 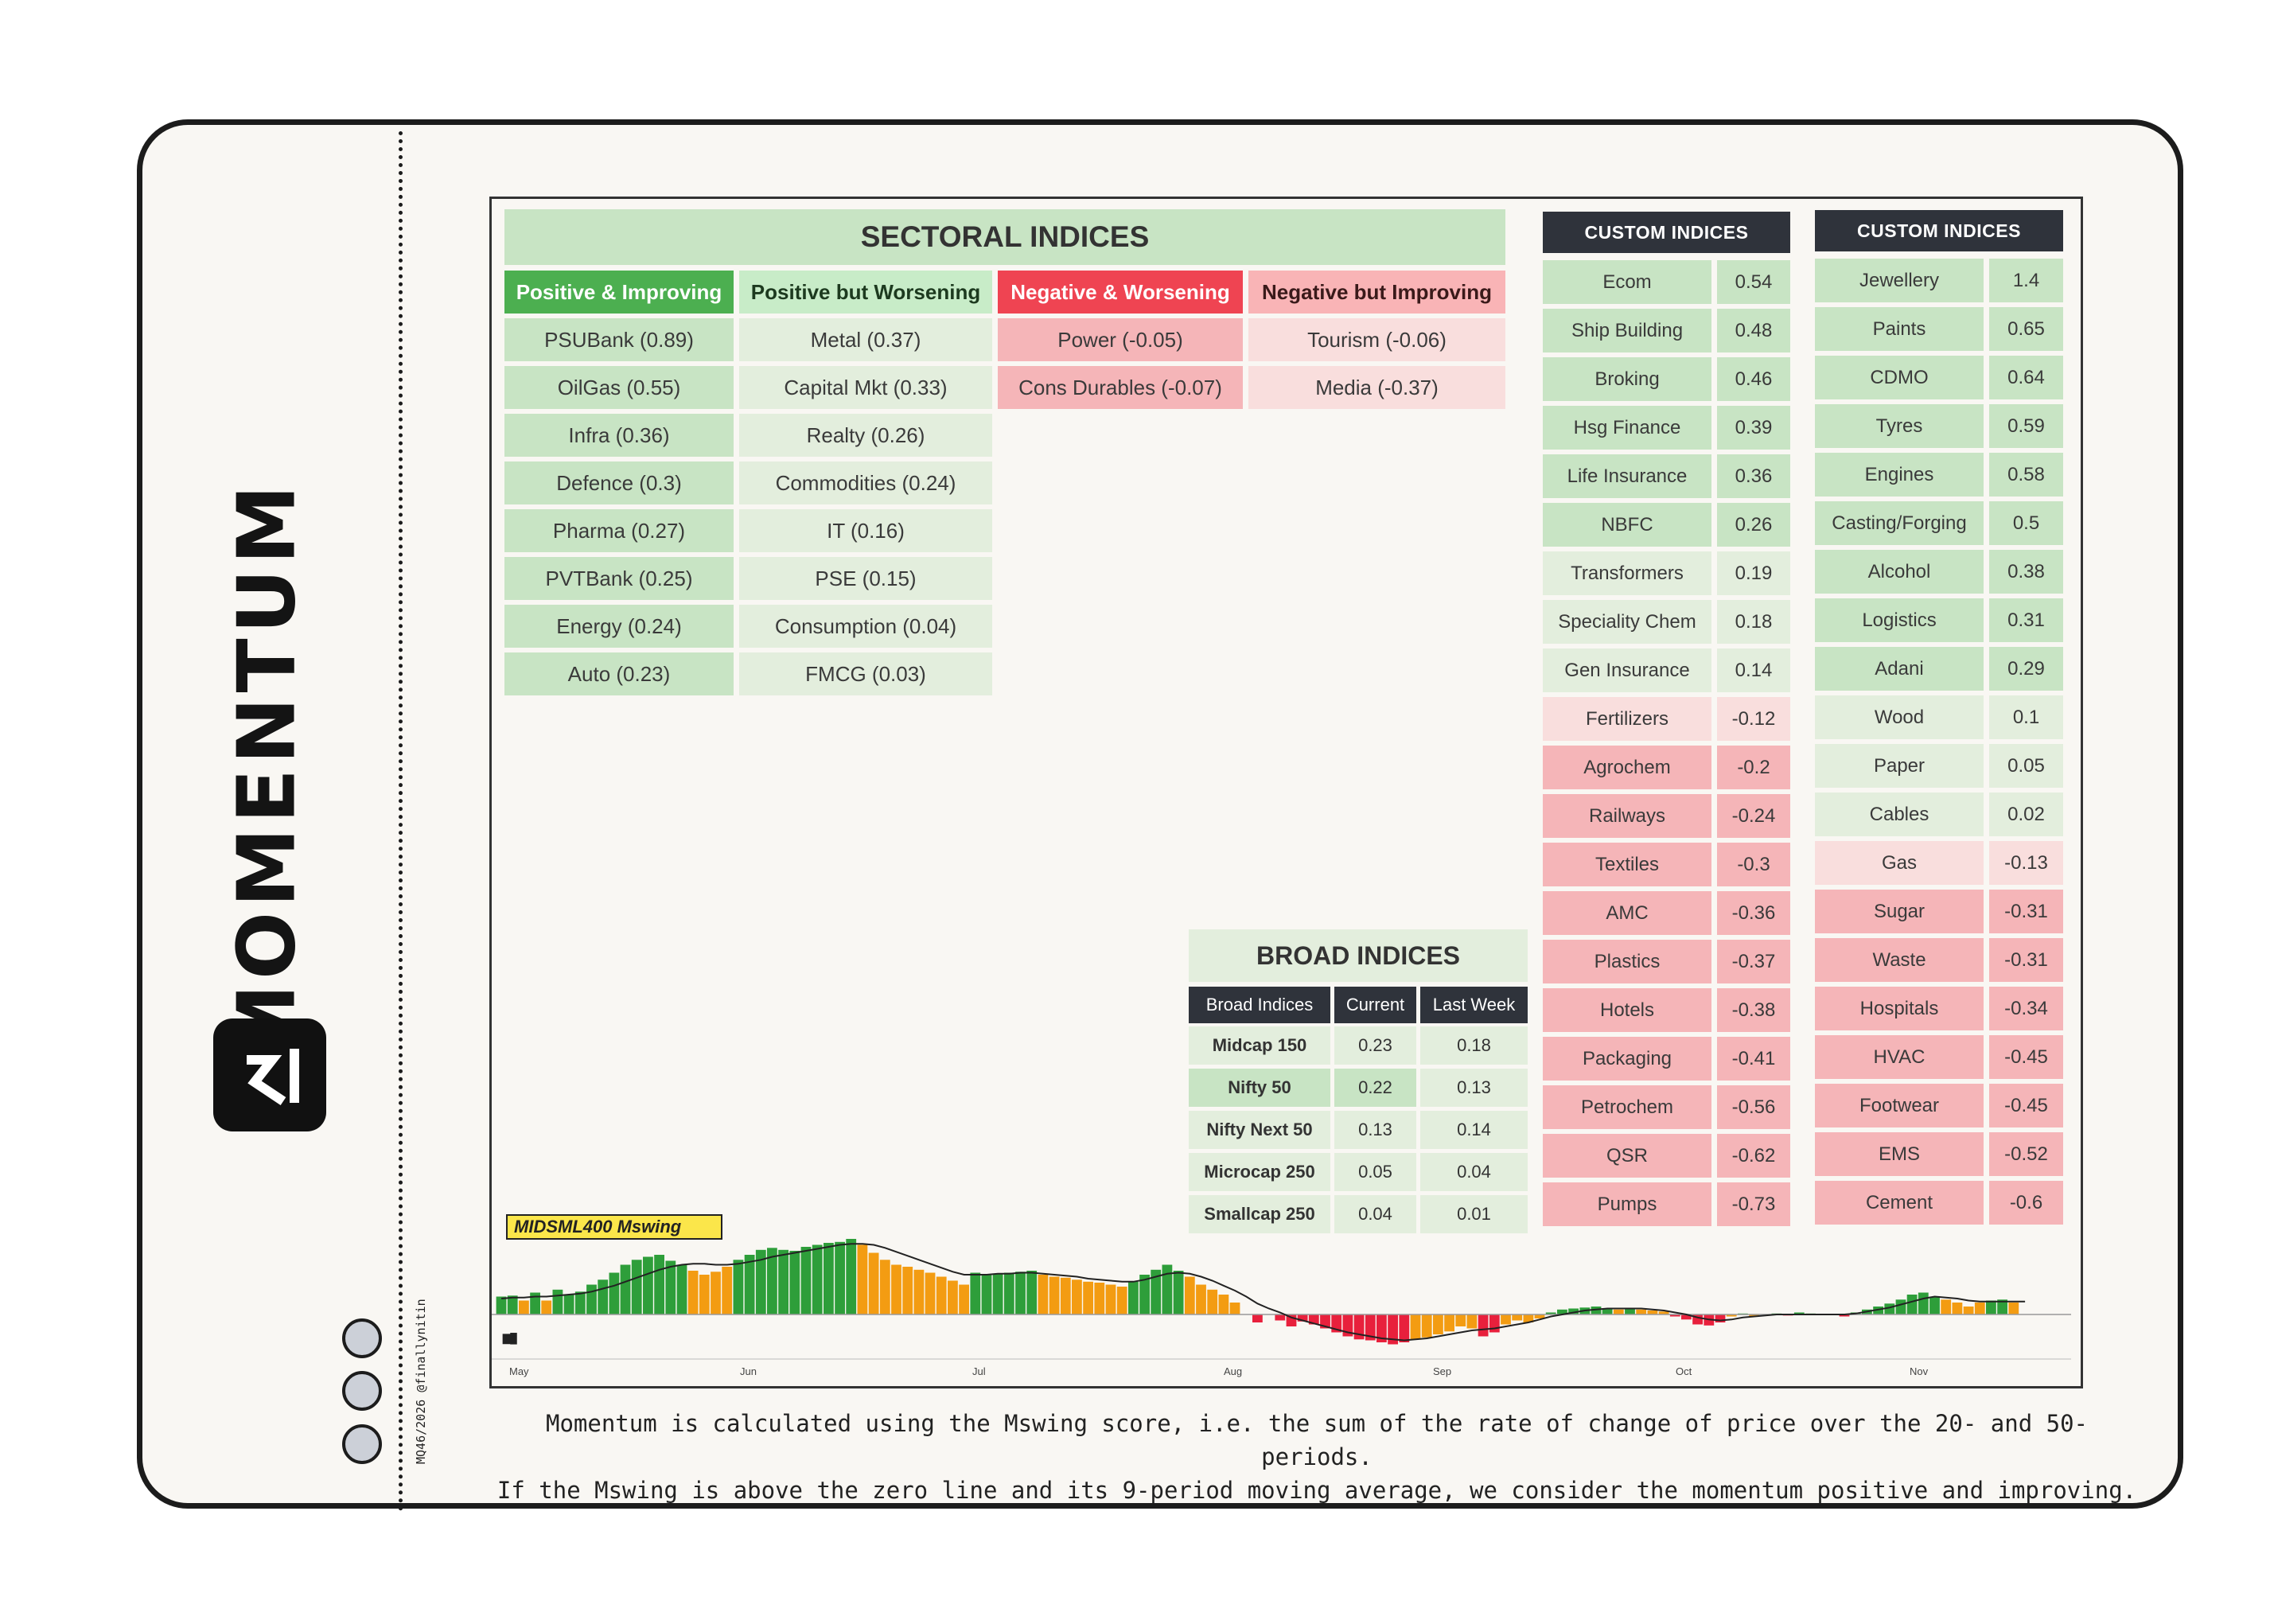 What do you see at coordinates (519, 1371) in the screenshot?
I see `x-tick-label: May` at bounding box center [519, 1371].